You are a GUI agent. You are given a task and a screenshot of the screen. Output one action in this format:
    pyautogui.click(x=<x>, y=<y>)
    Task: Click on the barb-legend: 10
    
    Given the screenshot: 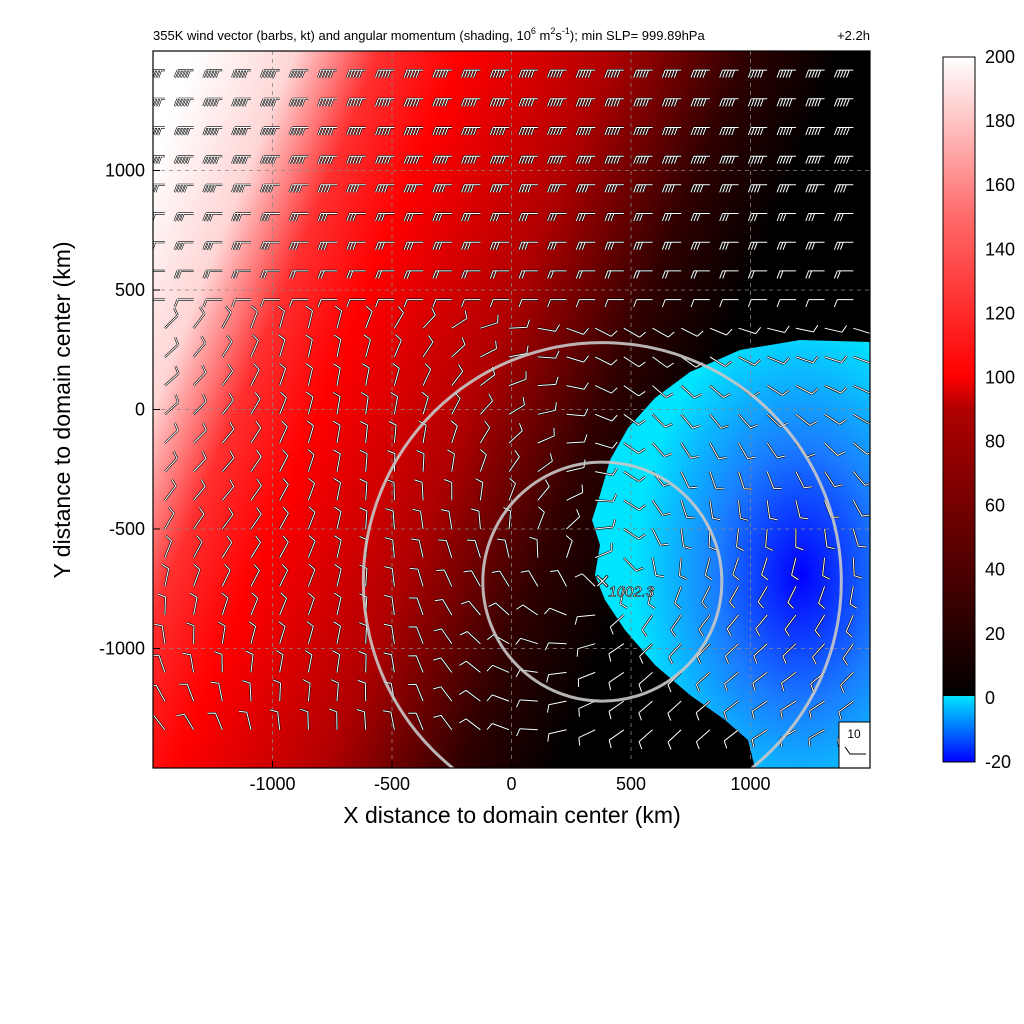 What is the action you would take?
    pyautogui.click(x=854, y=744)
    